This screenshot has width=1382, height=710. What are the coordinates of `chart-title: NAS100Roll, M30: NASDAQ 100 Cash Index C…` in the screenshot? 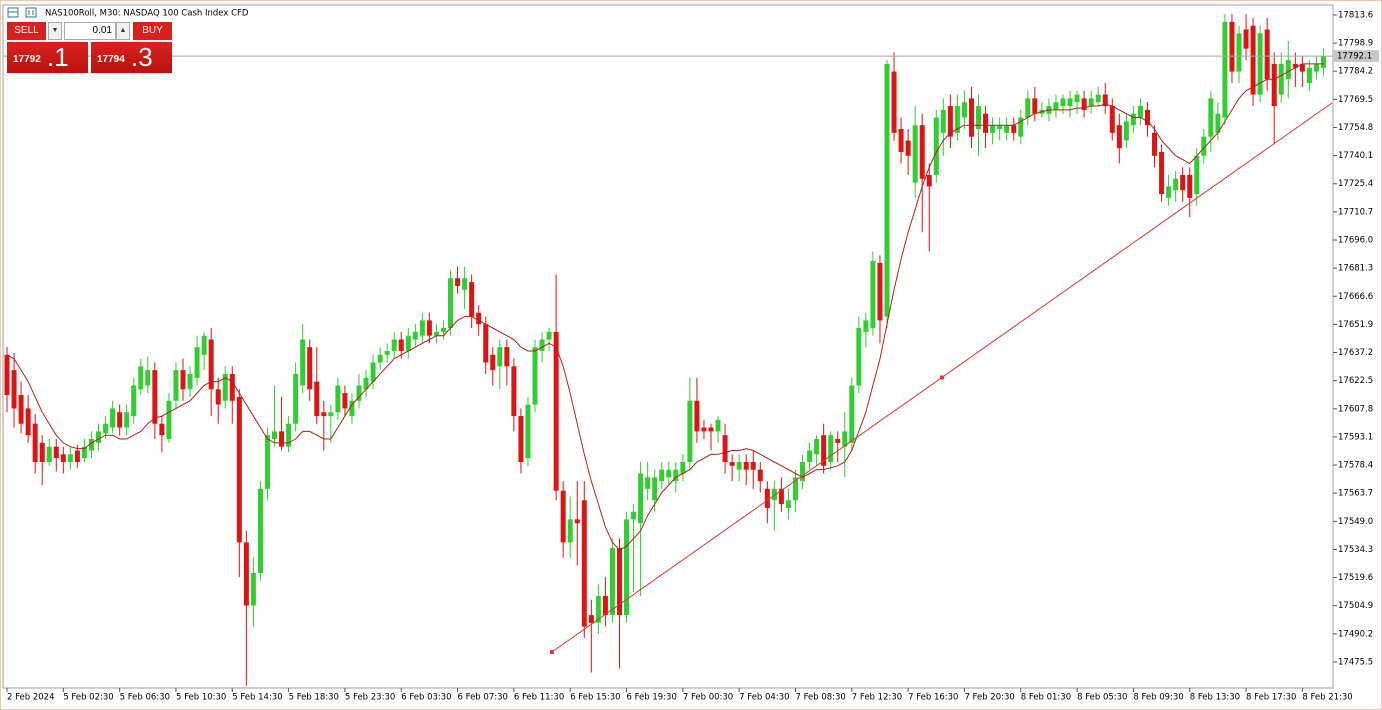 It's located at (147, 14).